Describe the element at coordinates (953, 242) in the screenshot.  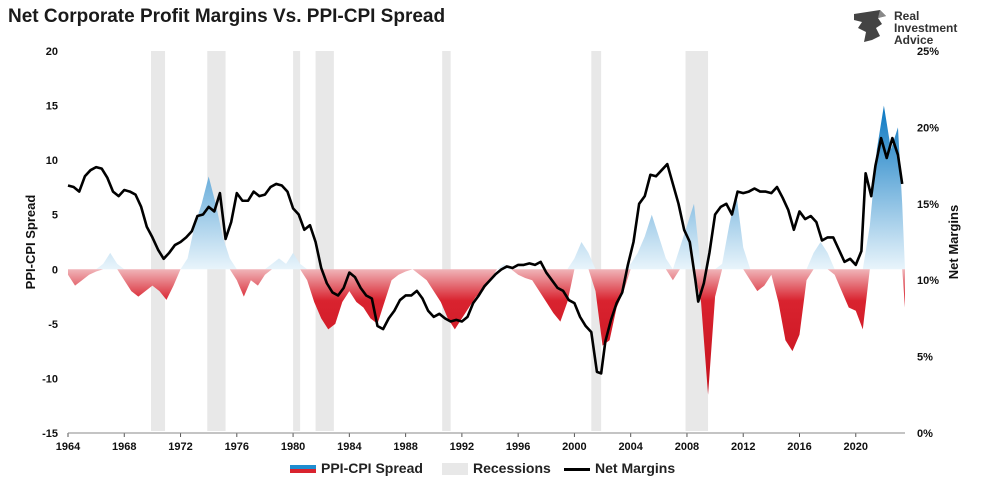
I see `y2-axis-label: Net Margins` at that location.